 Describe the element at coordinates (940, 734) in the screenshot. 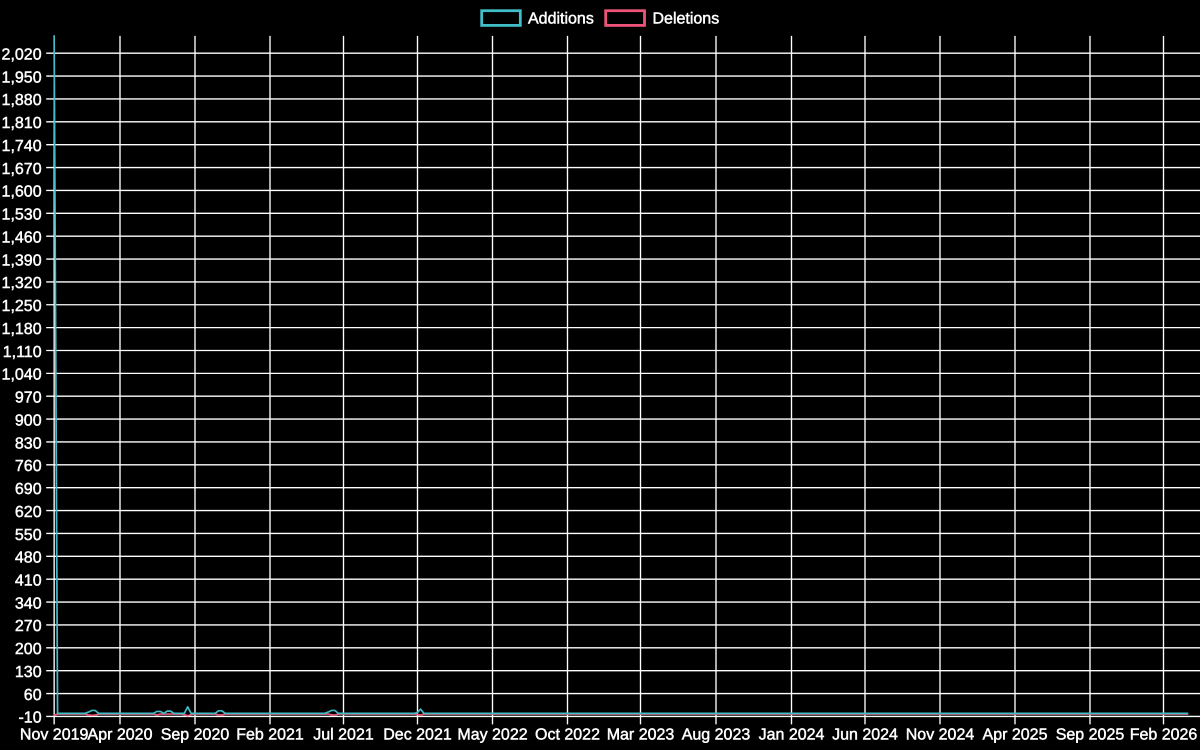

I see `svg-text: Nov 2024` at that location.